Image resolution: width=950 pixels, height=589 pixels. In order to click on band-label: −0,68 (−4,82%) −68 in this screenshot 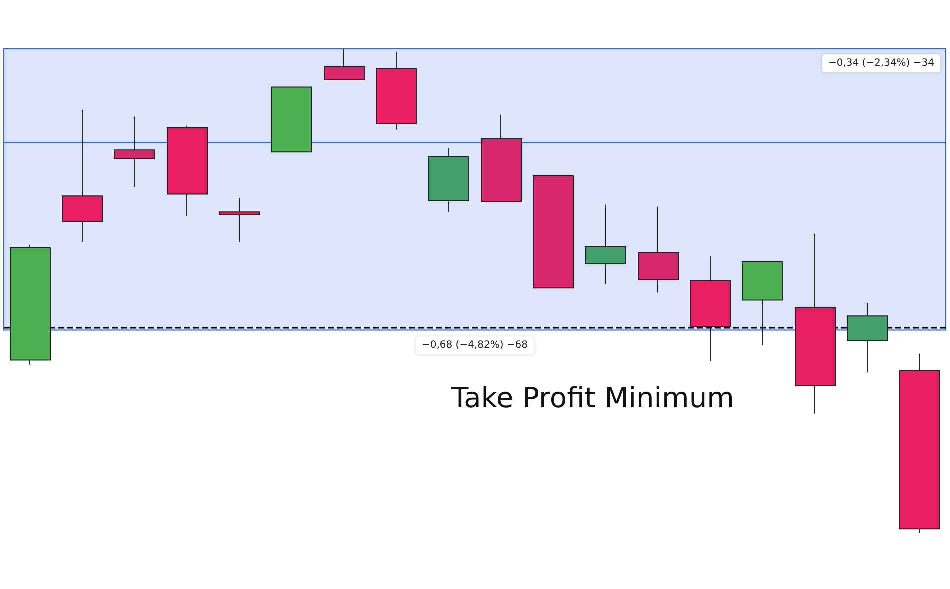, I will do `click(475, 346)`.